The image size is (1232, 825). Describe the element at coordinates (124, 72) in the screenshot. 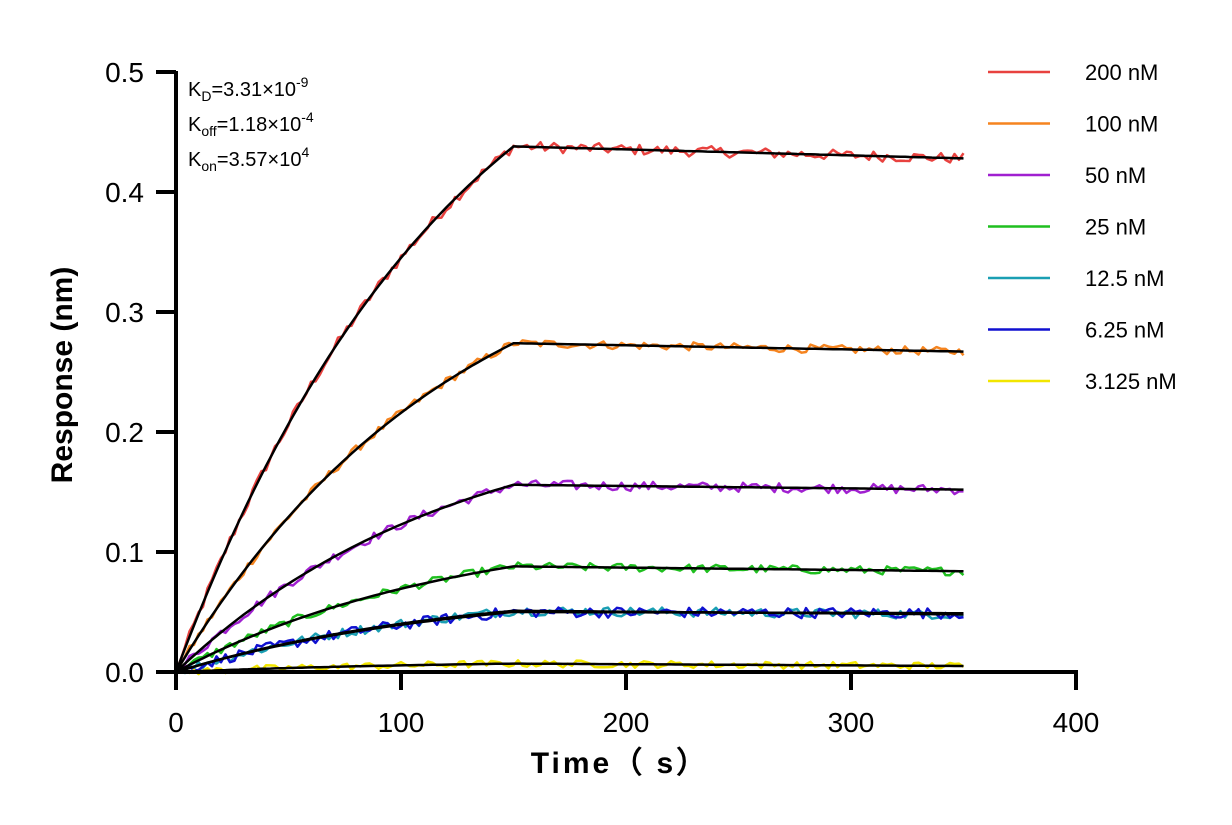

I see `y-tick-label: 0.5` at that location.